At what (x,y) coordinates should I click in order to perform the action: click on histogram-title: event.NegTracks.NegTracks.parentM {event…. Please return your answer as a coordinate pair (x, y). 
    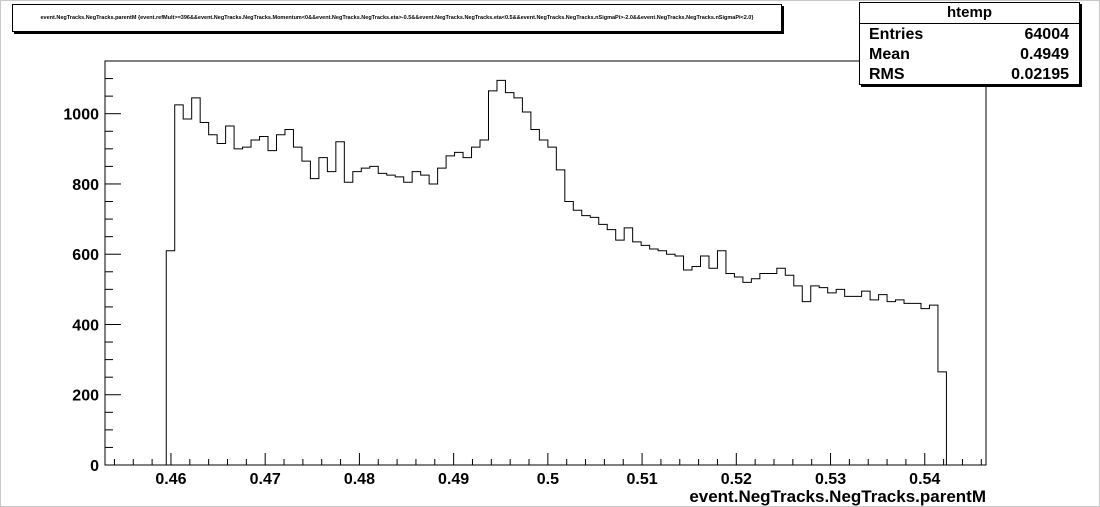
    Looking at the image, I should click on (397, 18).